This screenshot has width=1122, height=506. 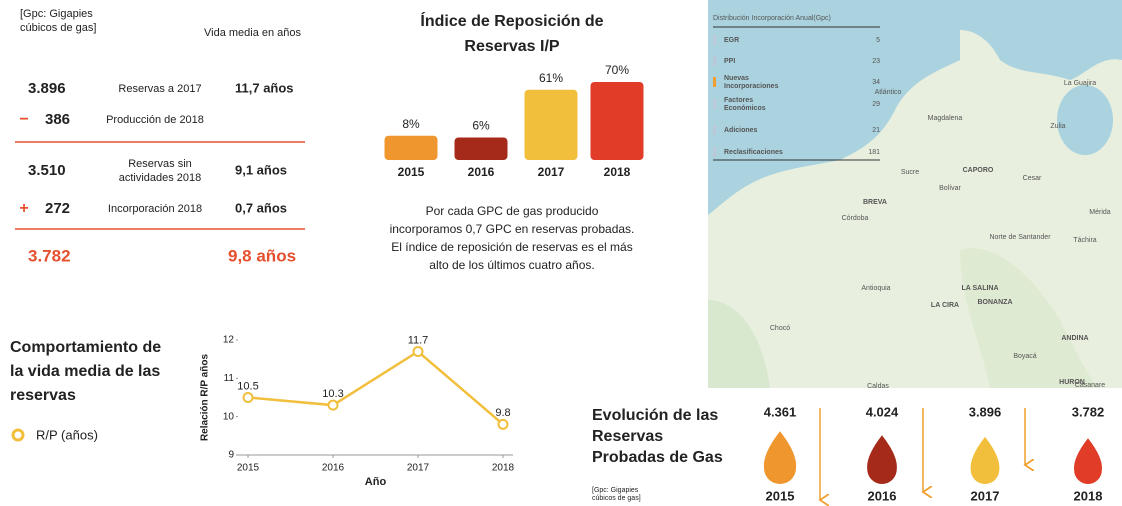 I want to click on drop-value-label: 3.782, so click(x=1088, y=411).